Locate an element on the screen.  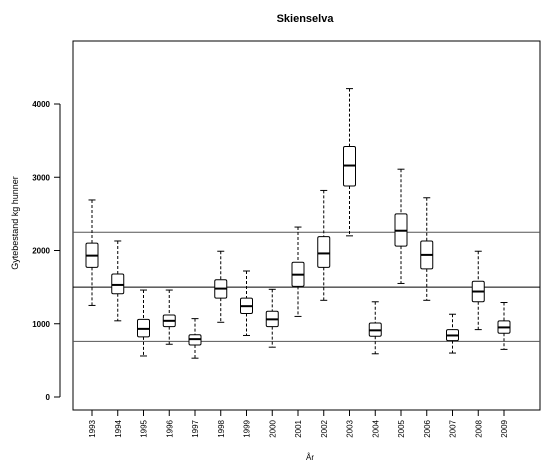
x-tick-label: 1997 is located at coordinates (195, 428).